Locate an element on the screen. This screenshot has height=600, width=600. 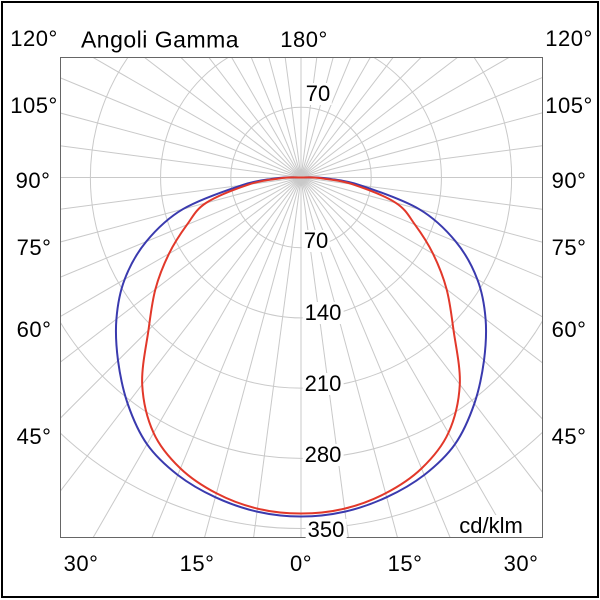
gamma-label-right-60: 60° is located at coordinates (569, 329).